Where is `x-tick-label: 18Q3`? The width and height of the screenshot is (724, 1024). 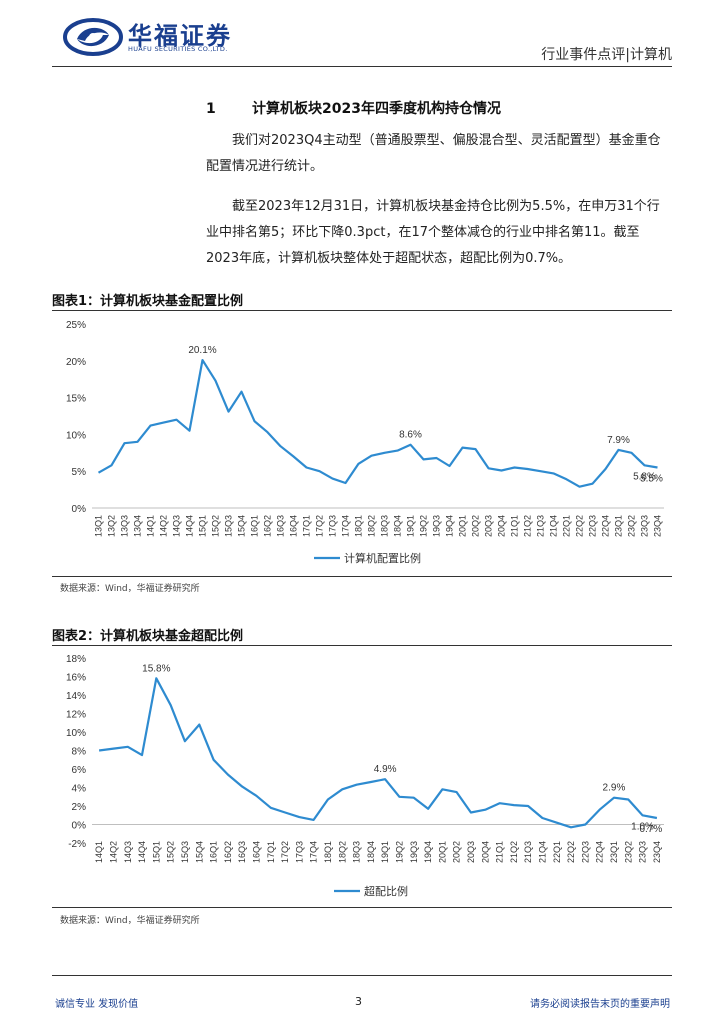
x-tick-label: 18Q3 is located at coordinates (385, 526).